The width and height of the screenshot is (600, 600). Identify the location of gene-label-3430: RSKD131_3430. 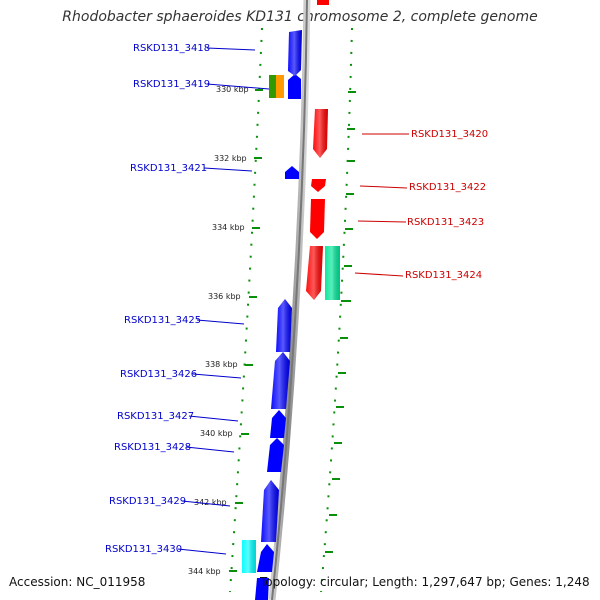
(143, 549).